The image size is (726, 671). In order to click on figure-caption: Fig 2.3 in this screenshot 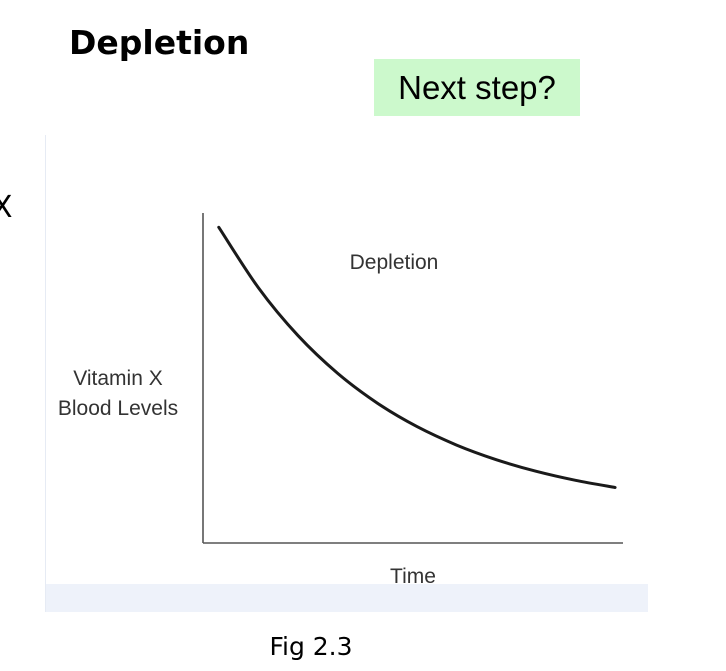, I will do `click(363, 646)`.